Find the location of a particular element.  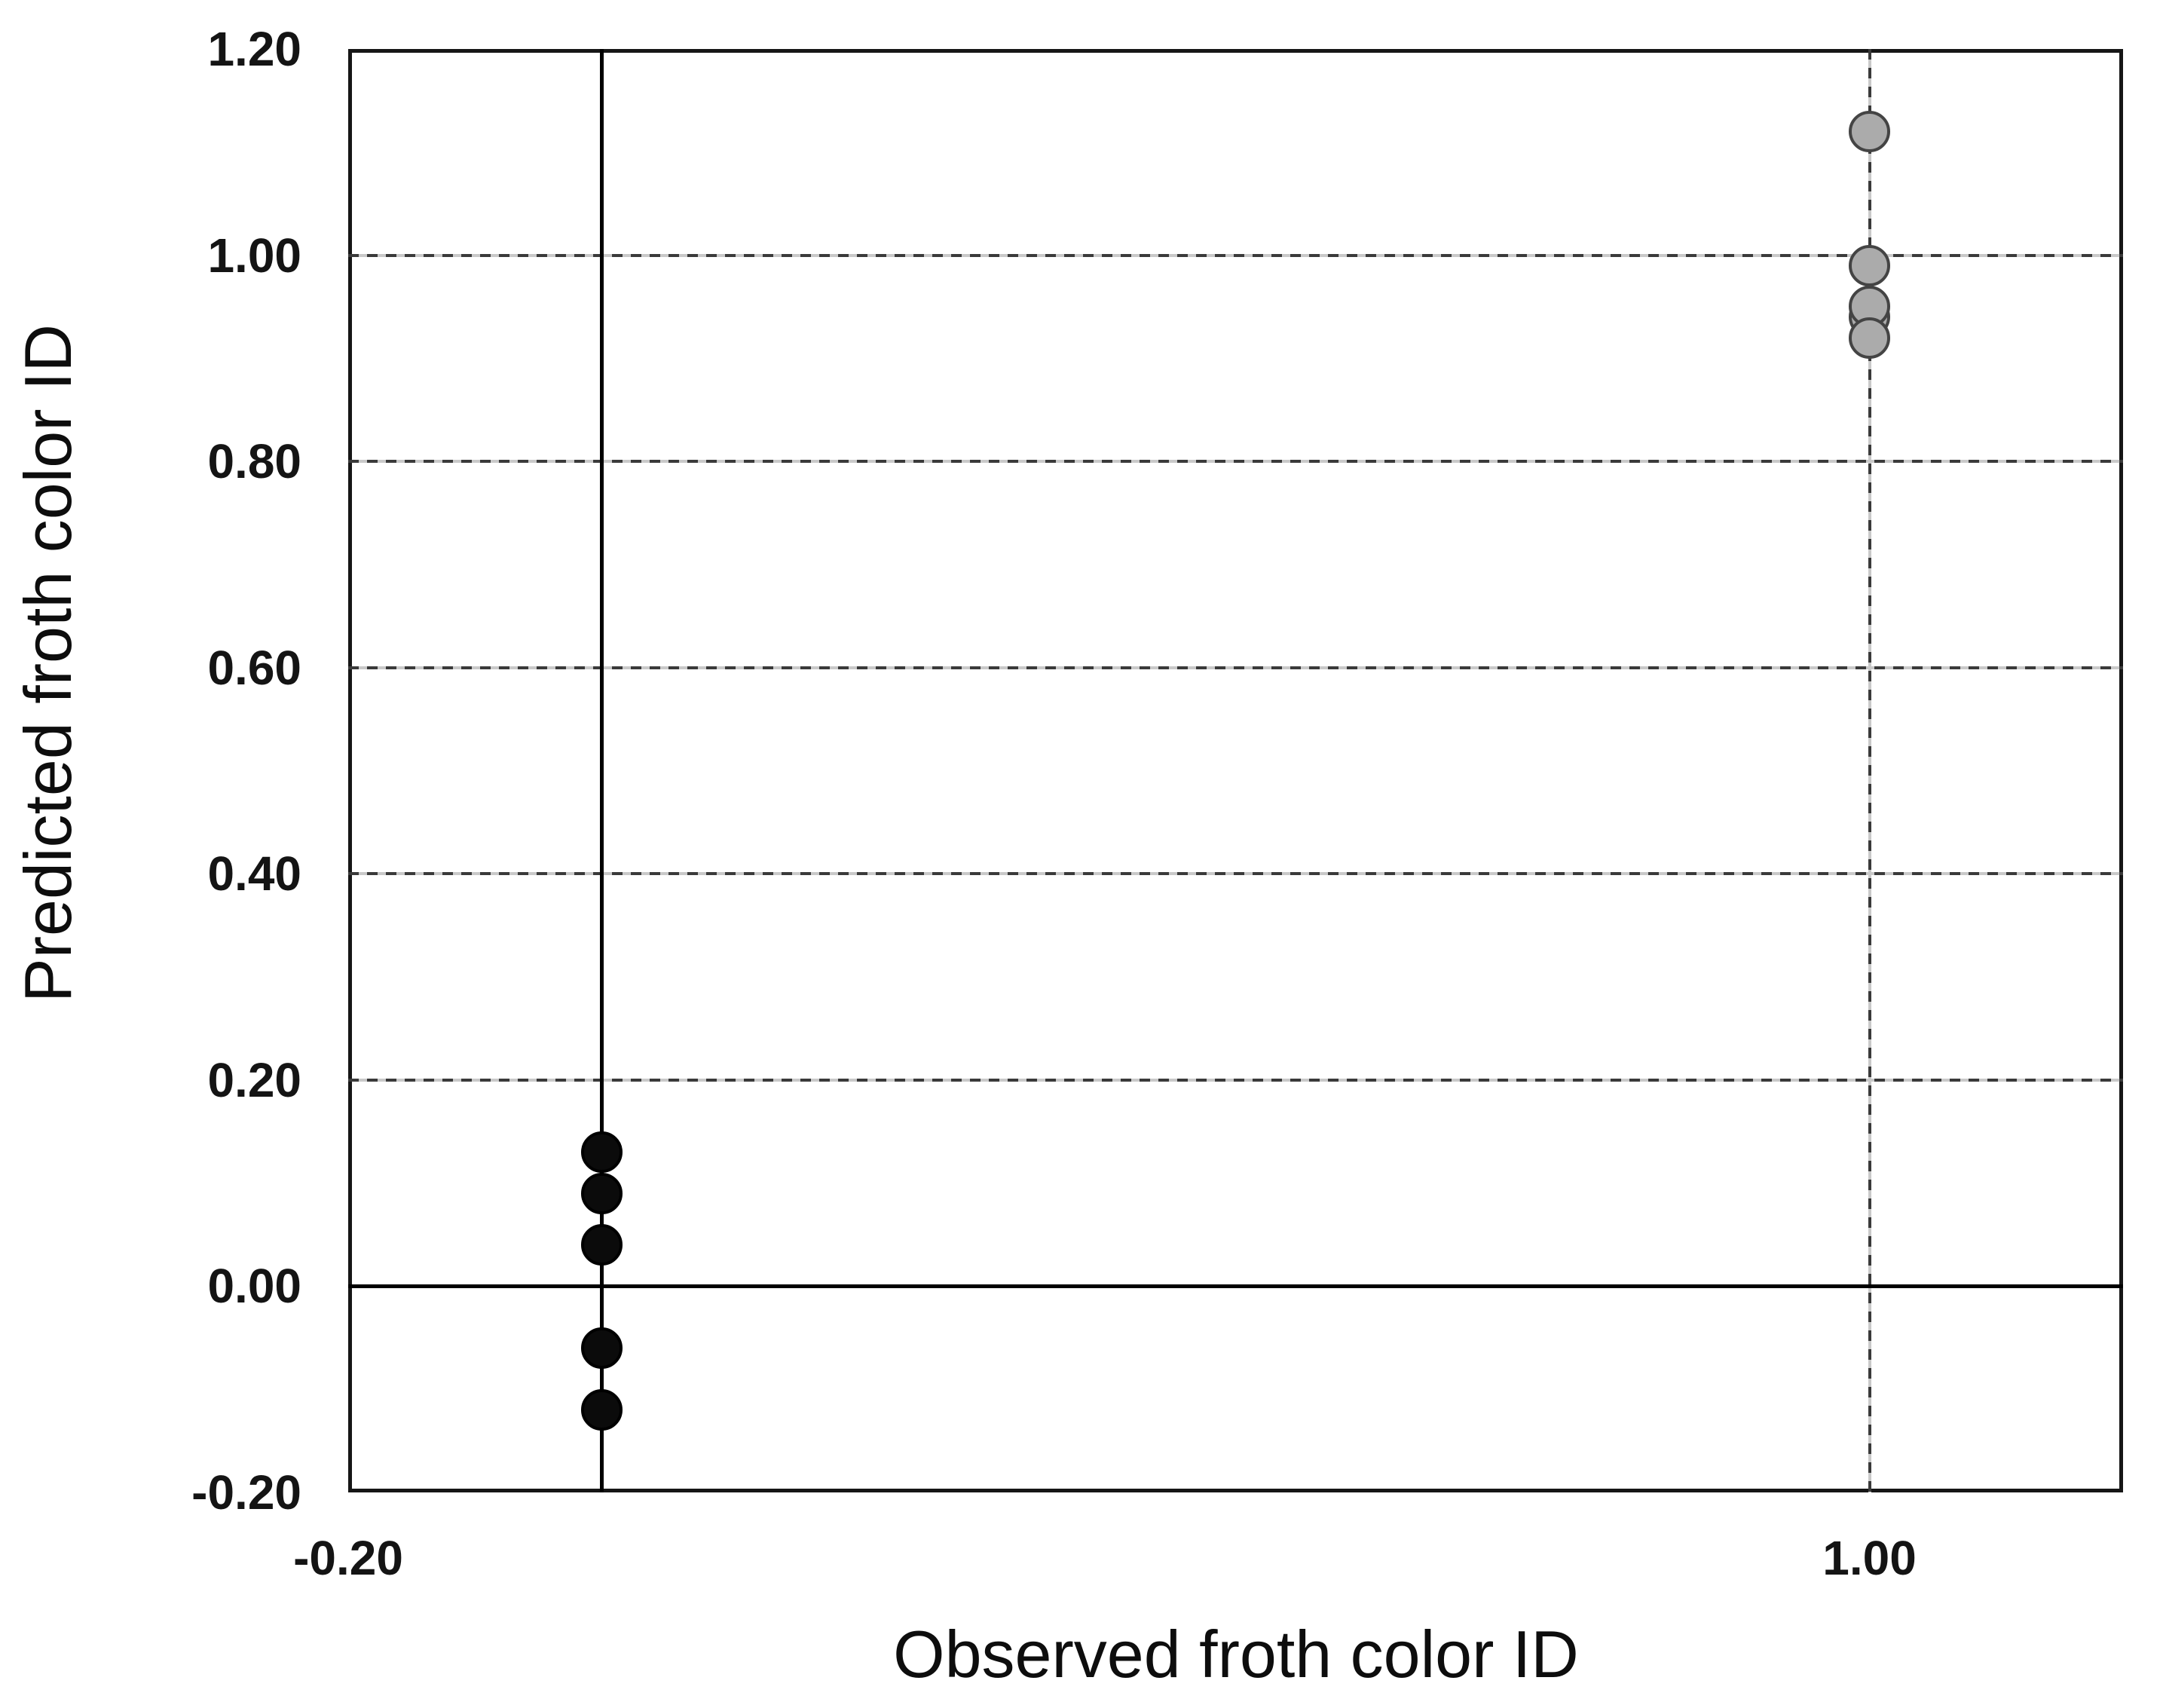

x-tick-label: -0.20 is located at coordinates (348, 1558).